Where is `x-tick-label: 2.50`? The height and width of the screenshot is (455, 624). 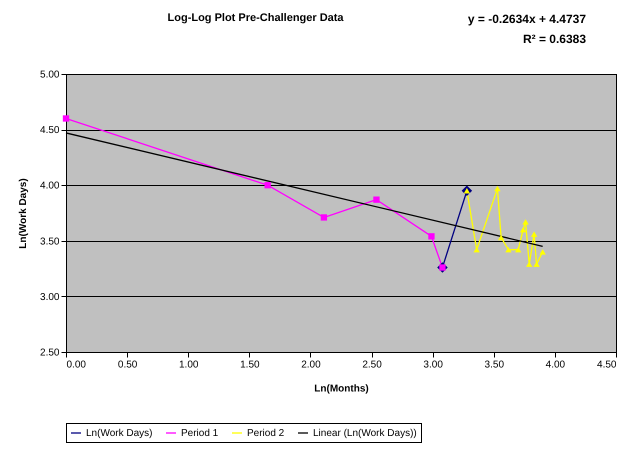 x-tick-label: 2.50 is located at coordinates (372, 365).